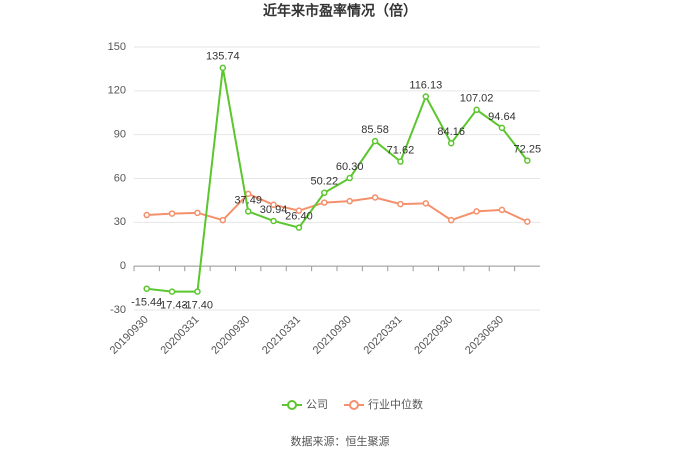  I want to click on y-tick-label: 120, so click(117, 91).